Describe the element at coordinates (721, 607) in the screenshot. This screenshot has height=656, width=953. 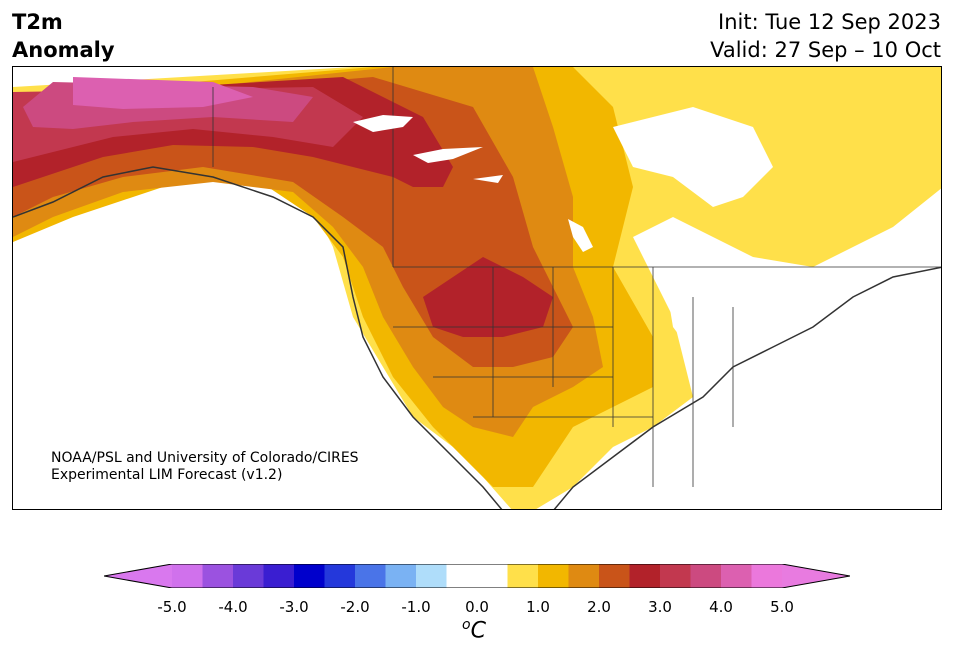
I see `colorbar-tick-label: 4.0` at that location.